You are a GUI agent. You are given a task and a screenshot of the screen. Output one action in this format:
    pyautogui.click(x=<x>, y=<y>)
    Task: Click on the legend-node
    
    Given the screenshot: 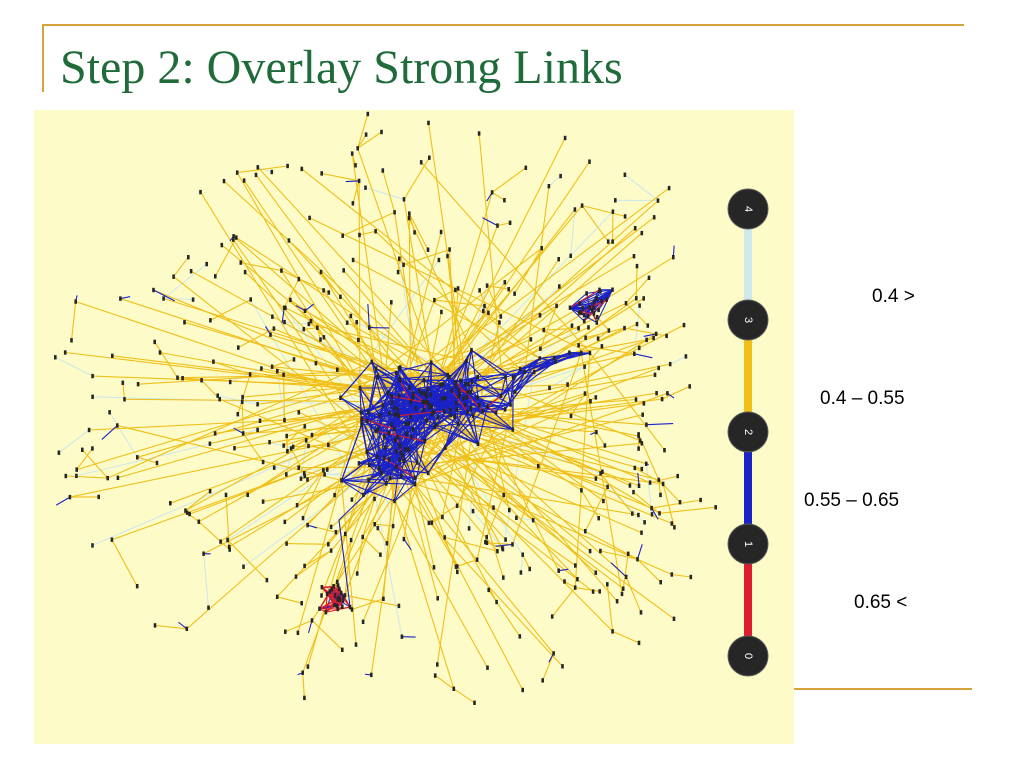 What is the action you would take?
    pyautogui.click(x=748, y=432)
    